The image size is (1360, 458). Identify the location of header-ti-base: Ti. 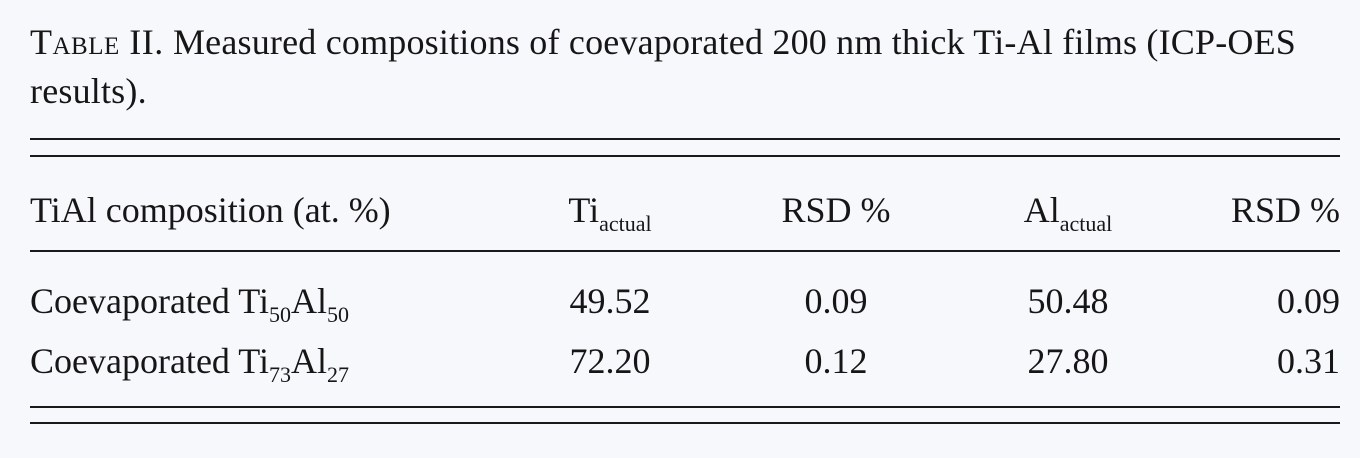
(584, 210).